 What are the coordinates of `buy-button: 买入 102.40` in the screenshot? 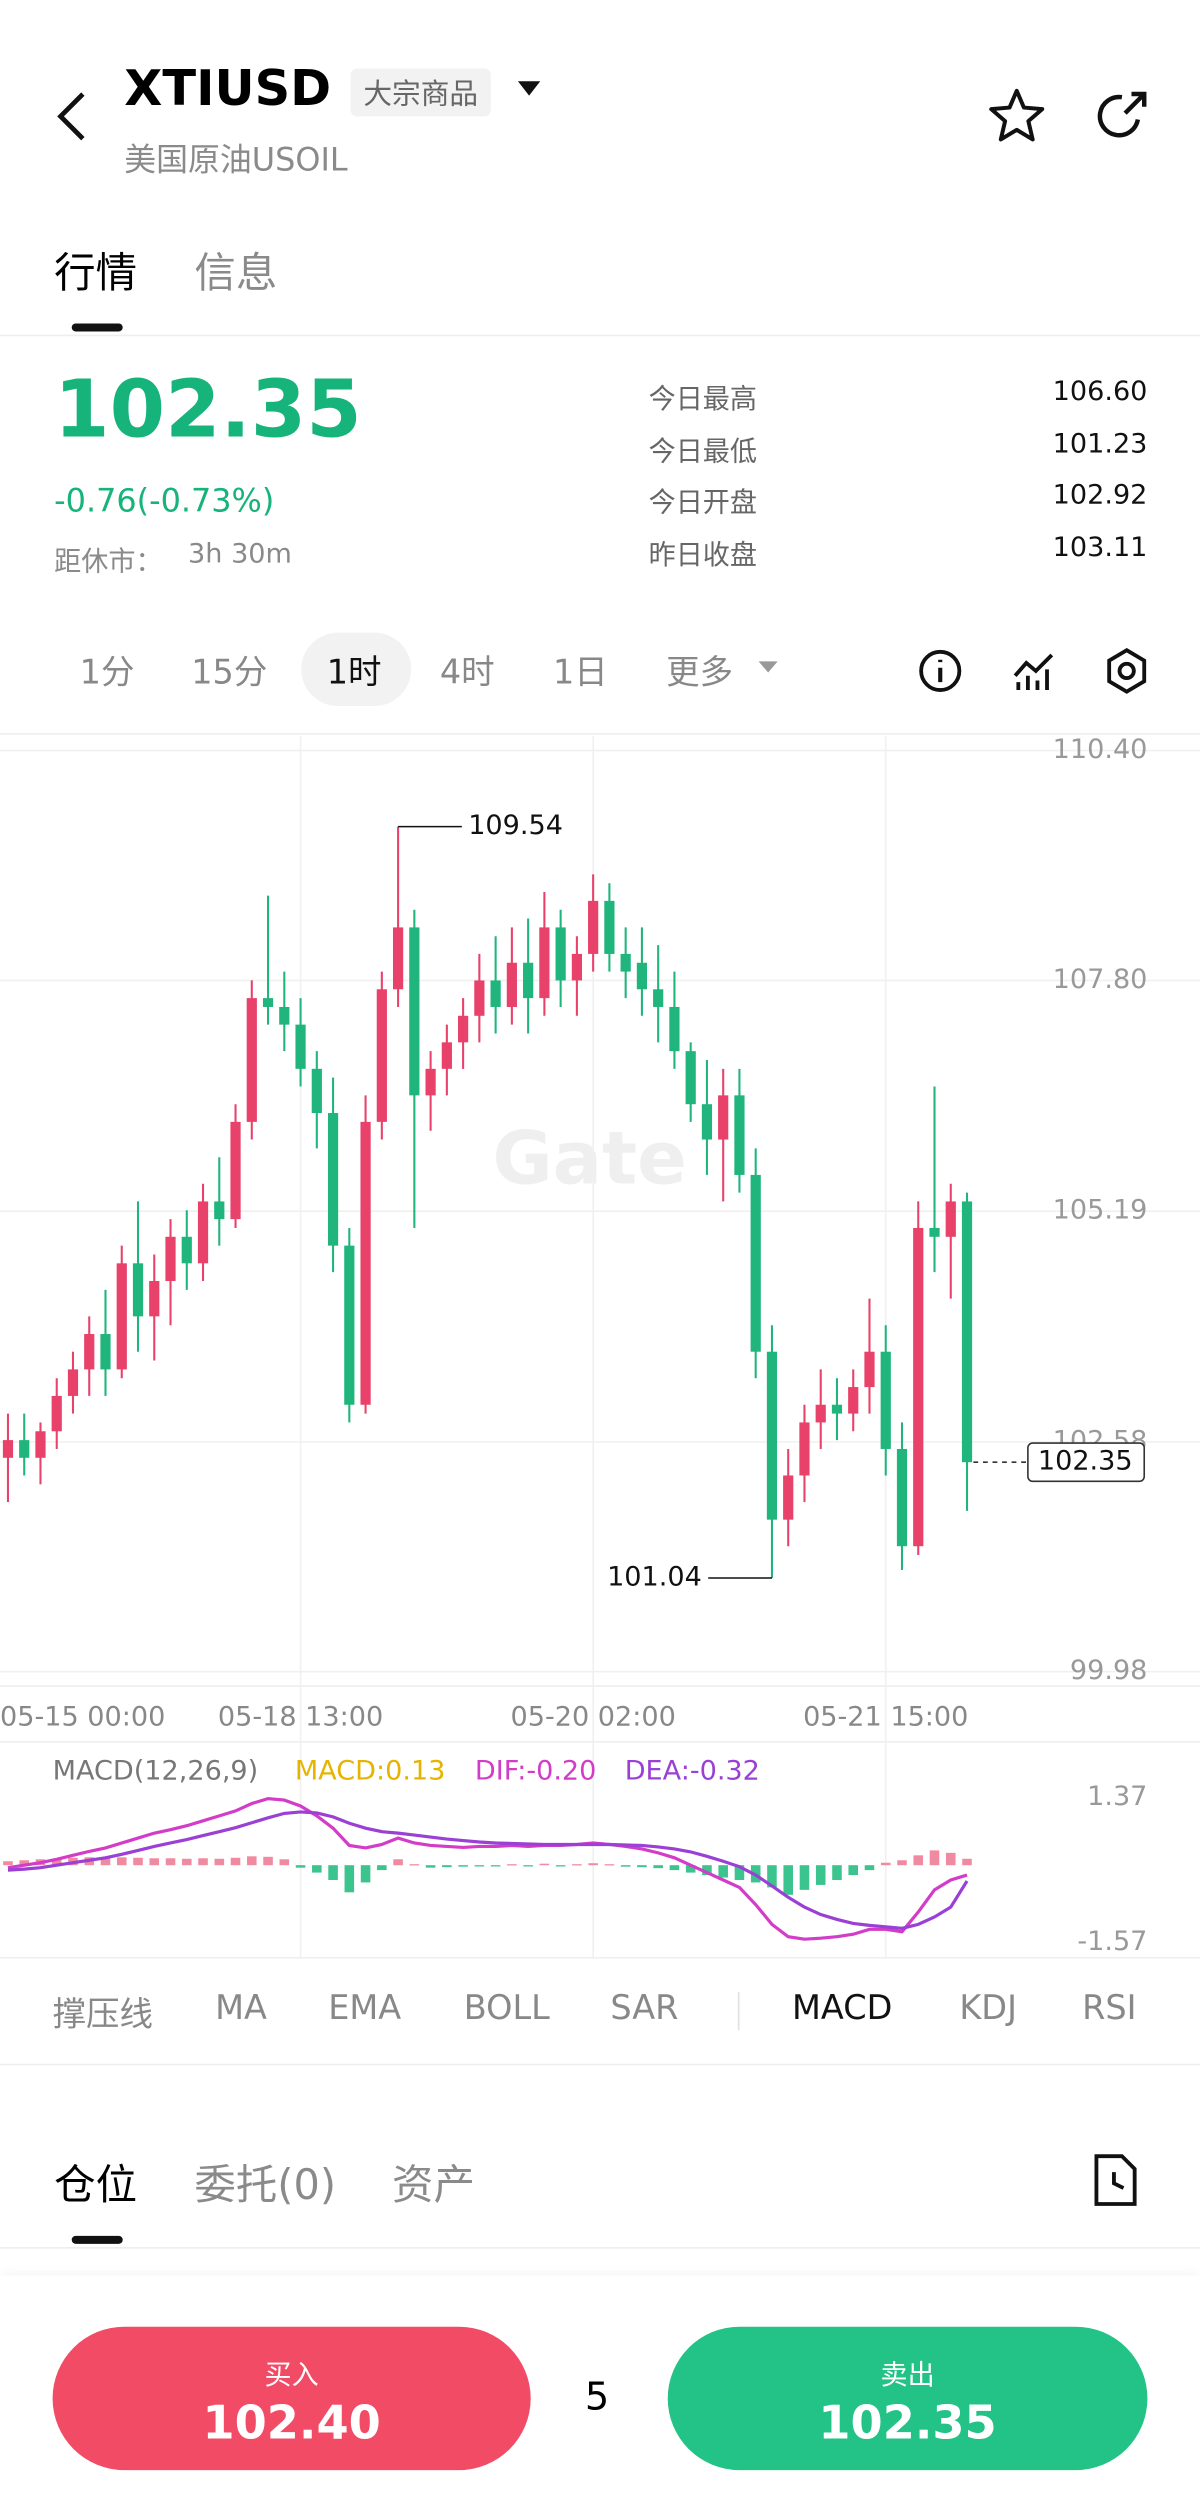 It's located at (291, 2398).